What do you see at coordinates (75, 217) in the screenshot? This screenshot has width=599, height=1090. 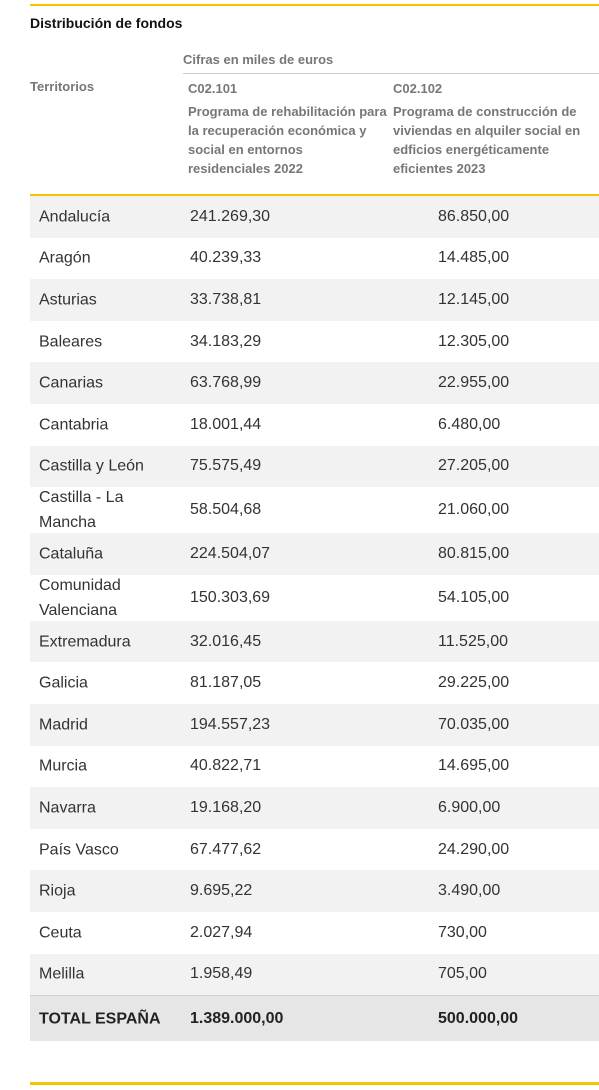 I see `territorio-cell: Andalucía` at bounding box center [75, 217].